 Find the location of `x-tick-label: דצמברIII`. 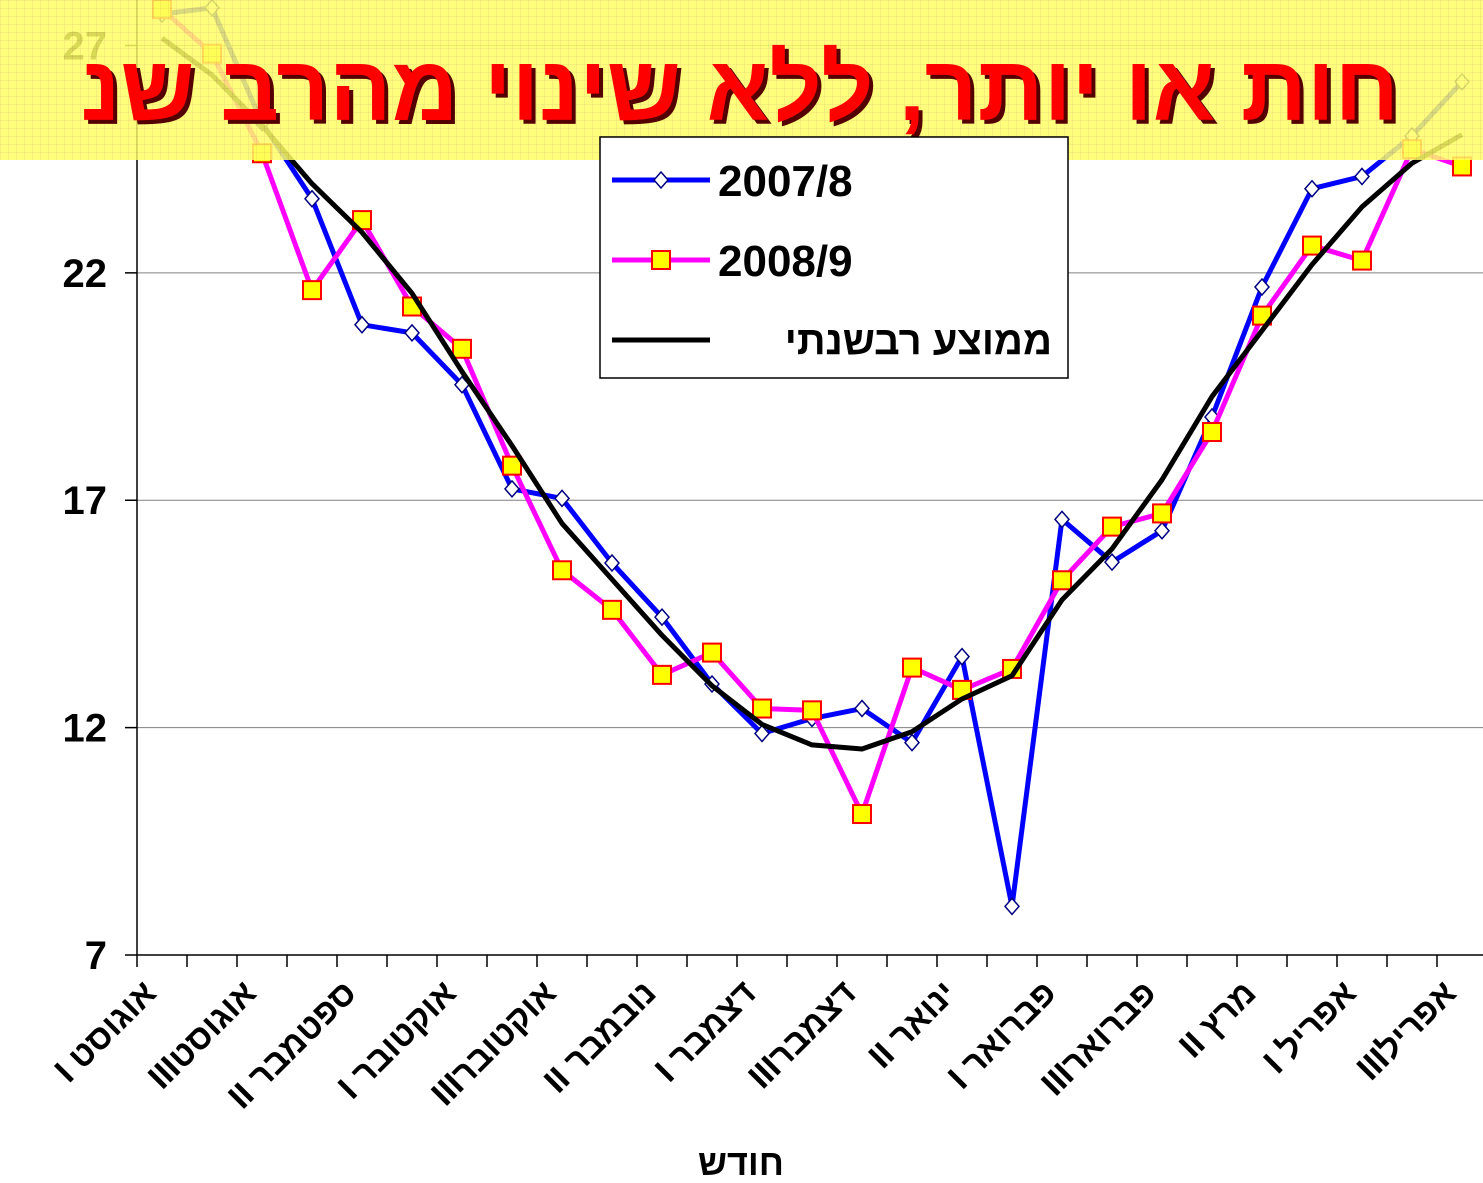

x-tick-label: דצמברIII is located at coordinates (802, 1035).